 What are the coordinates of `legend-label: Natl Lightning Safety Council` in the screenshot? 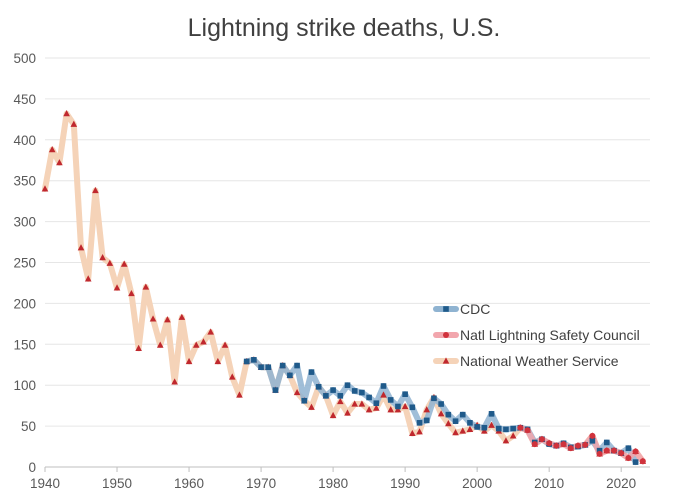 It's located at (550, 335).